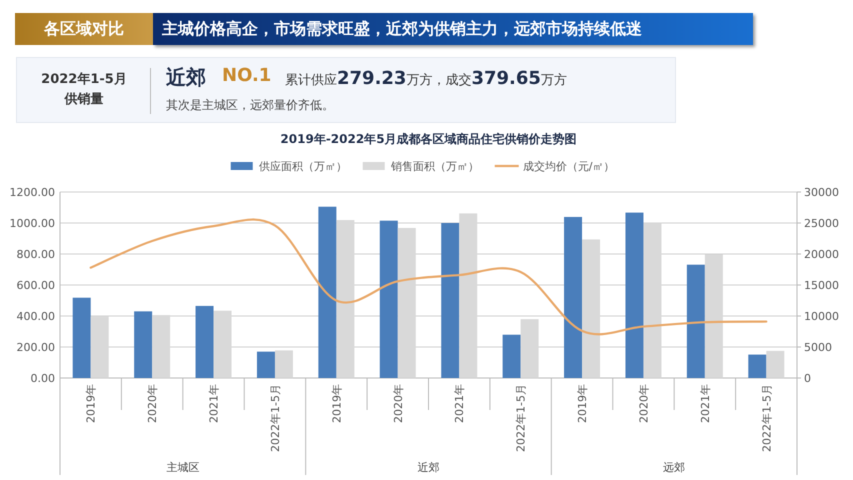 The height and width of the screenshot is (480, 853). I want to click on text: 2022年1-5月, so click(84, 79).